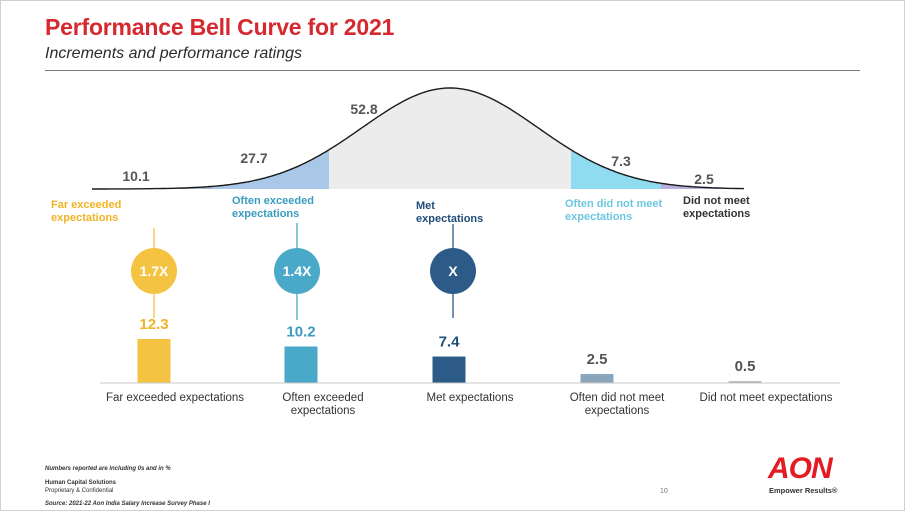 This screenshot has width=905, height=511. Describe the element at coordinates (322, 404) in the screenshot. I see `category-label-often-exceeded-expectations: Often exceeded expectations` at that location.